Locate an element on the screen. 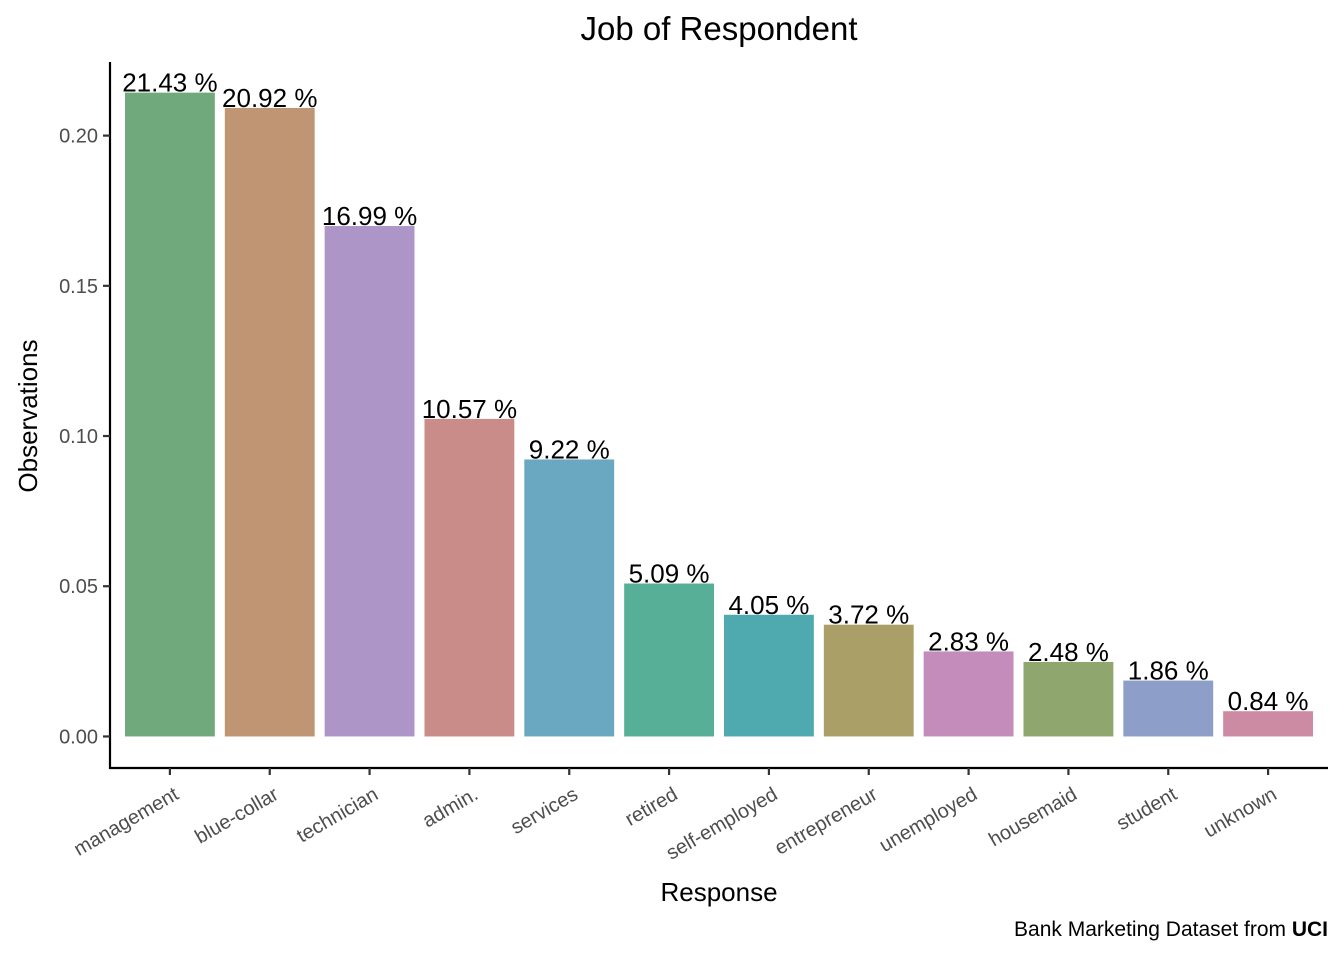 The width and height of the screenshot is (1344, 960). x-tick-label: housemaid is located at coordinates (1033, 817).